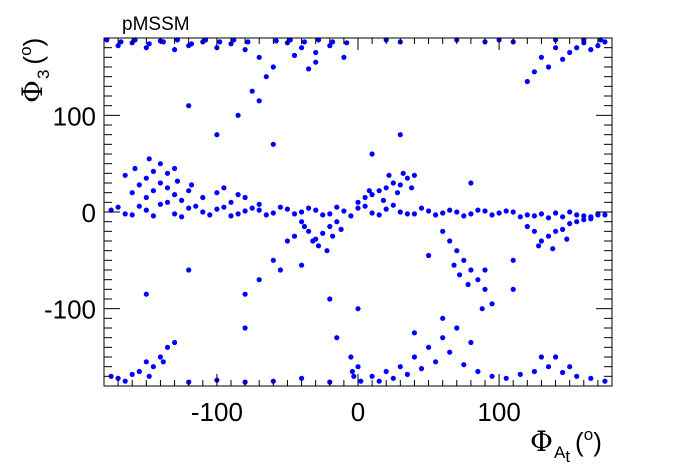 The width and height of the screenshot is (696, 474). Describe the element at coordinates (358, 412) in the screenshot. I see `x-tick-label: 0` at that location.